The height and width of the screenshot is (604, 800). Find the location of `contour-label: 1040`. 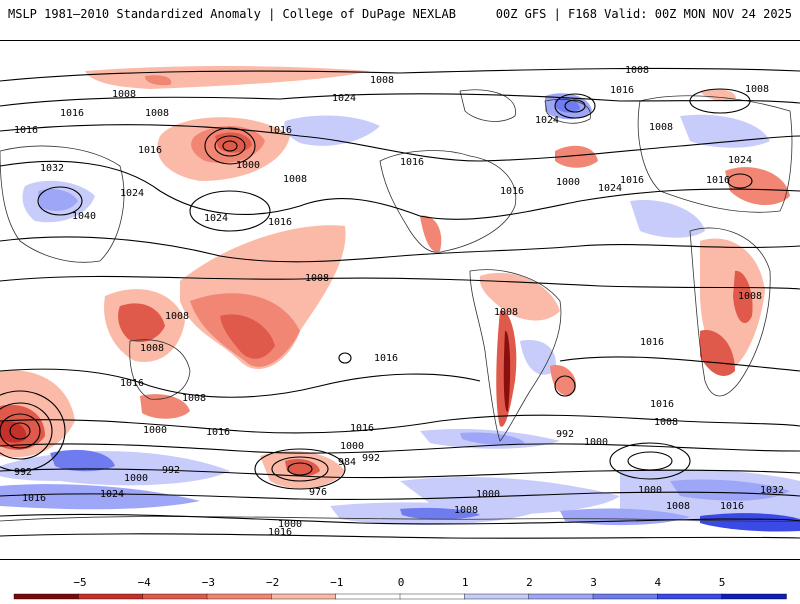

contour-label: 1040 is located at coordinates (84, 216).